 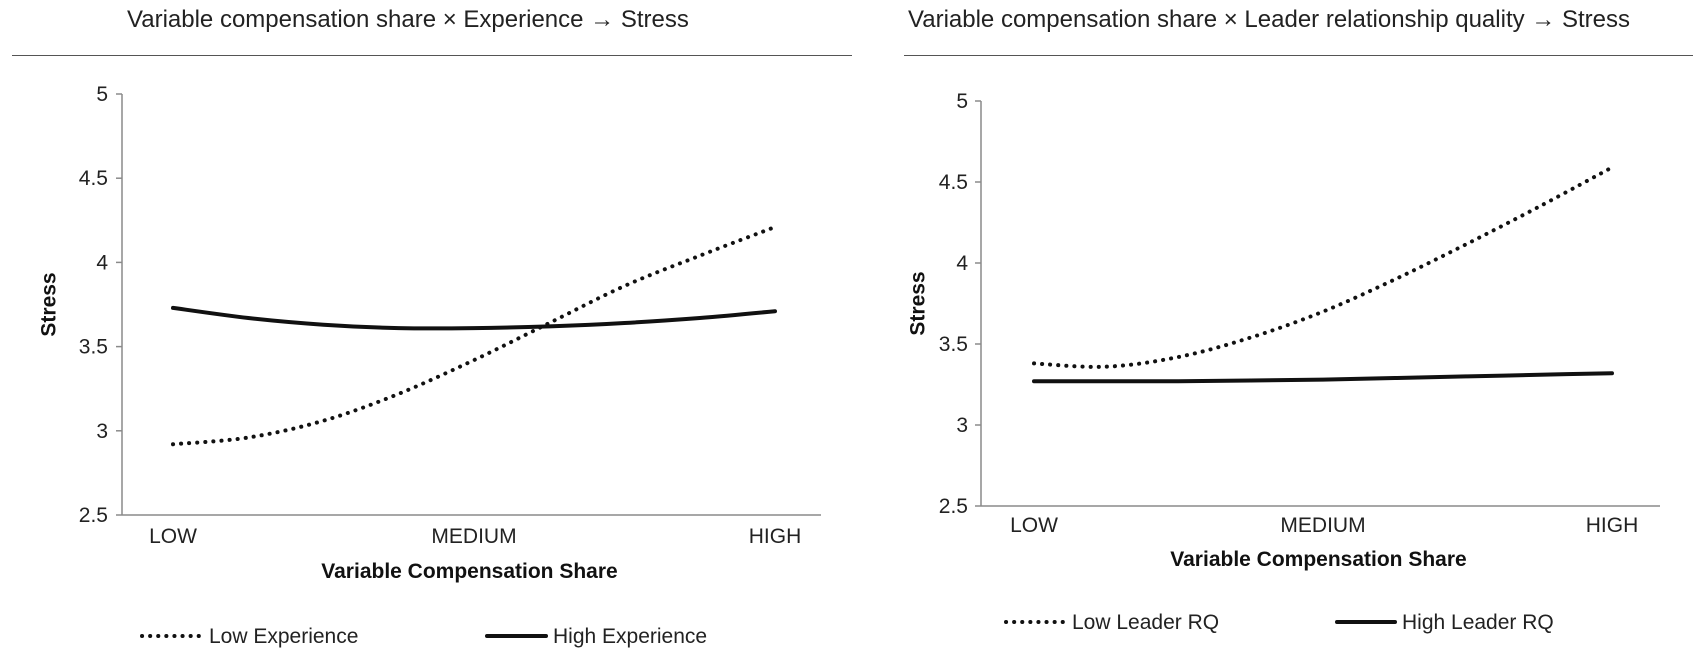 What do you see at coordinates (283, 636) in the screenshot?
I see `legend-label: Low Experience` at bounding box center [283, 636].